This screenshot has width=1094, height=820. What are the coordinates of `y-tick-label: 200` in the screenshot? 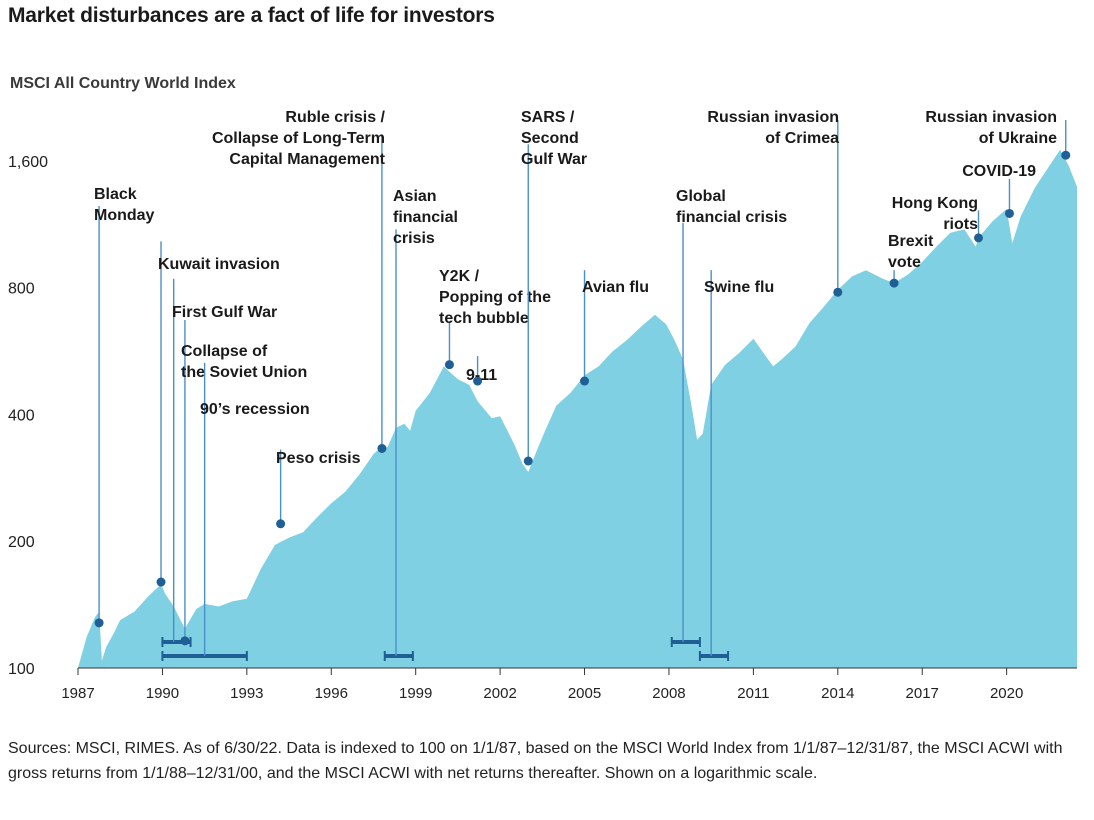 It's located at (21, 542).